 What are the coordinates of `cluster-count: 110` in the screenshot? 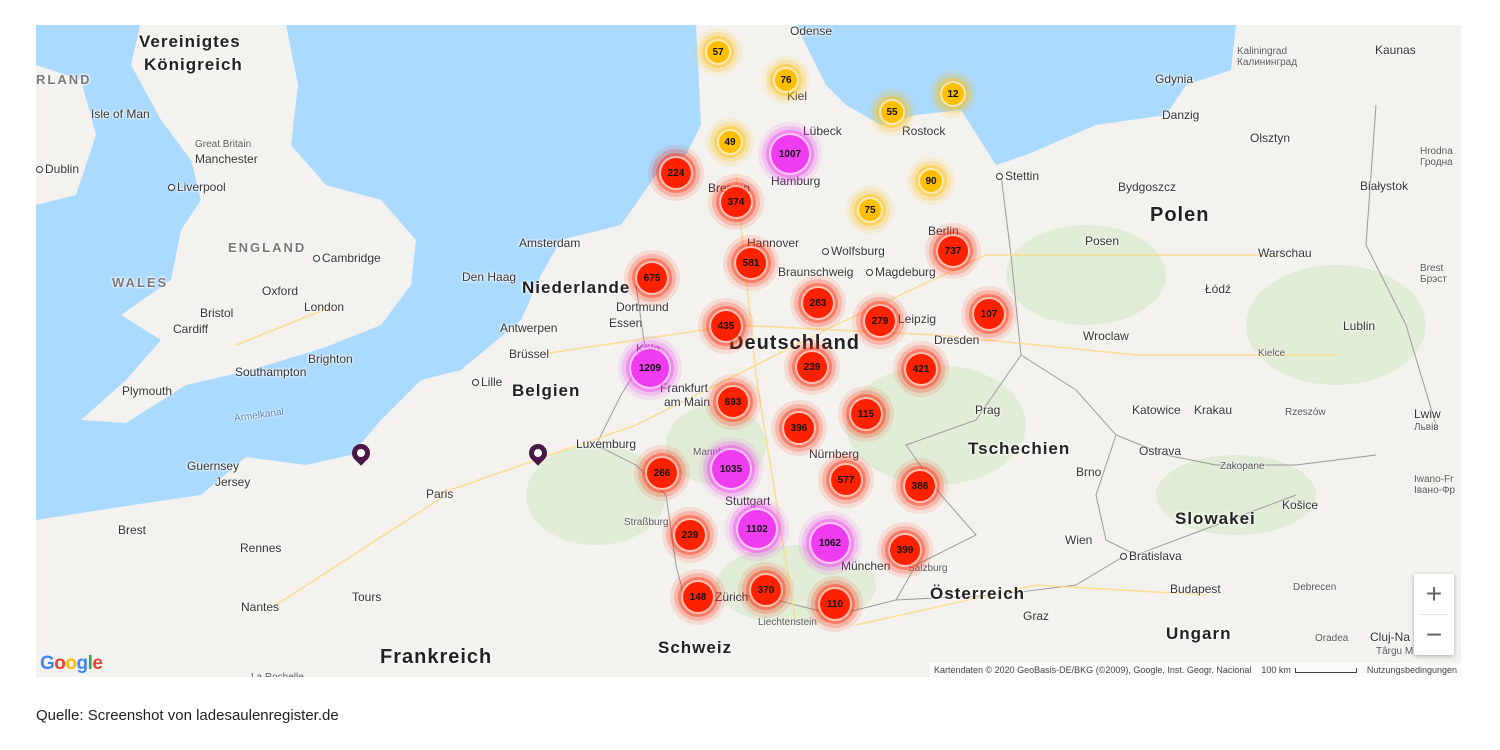 It's located at (835, 604).